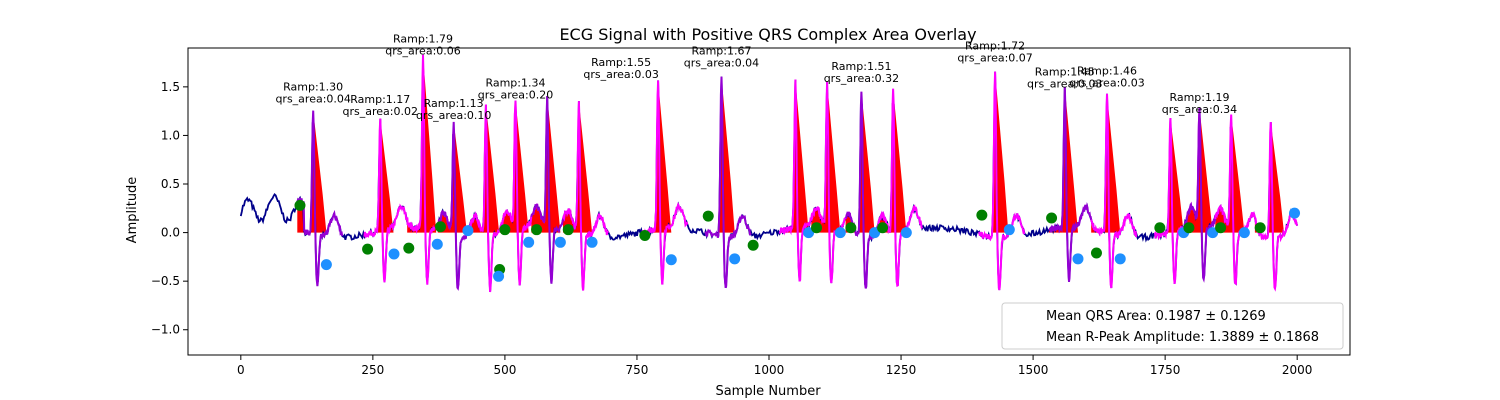 The width and height of the screenshot is (1500, 400). What do you see at coordinates (372, 370) in the screenshot?
I see `x-tick-label: 250` at bounding box center [372, 370].